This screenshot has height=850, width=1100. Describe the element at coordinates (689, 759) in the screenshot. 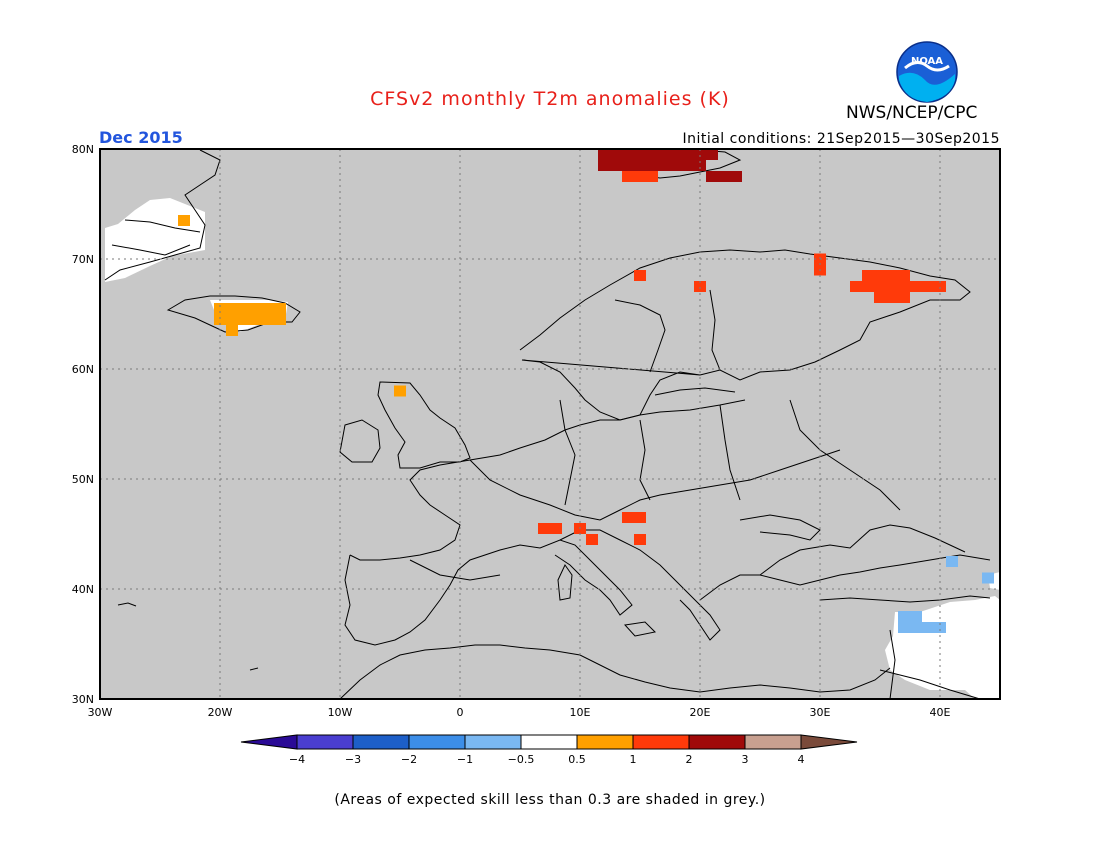

I see `colorbar-label-p2: 2` at that location.